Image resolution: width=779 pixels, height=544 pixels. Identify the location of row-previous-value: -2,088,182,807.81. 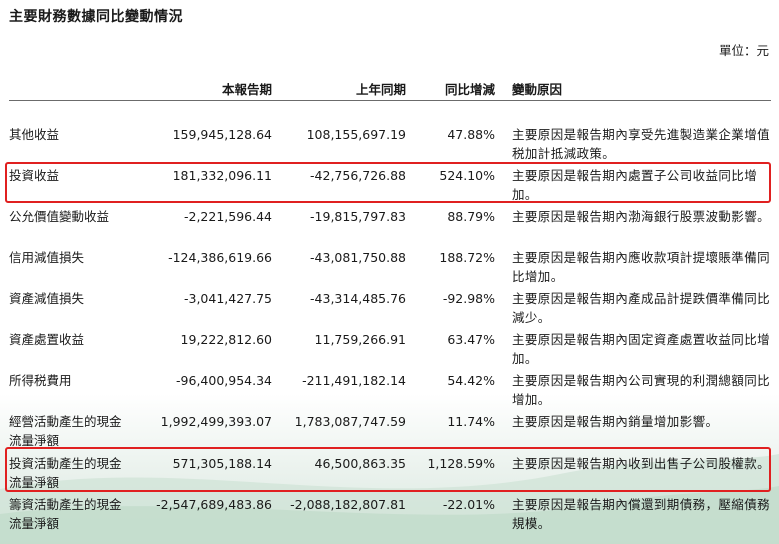
(348, 504).